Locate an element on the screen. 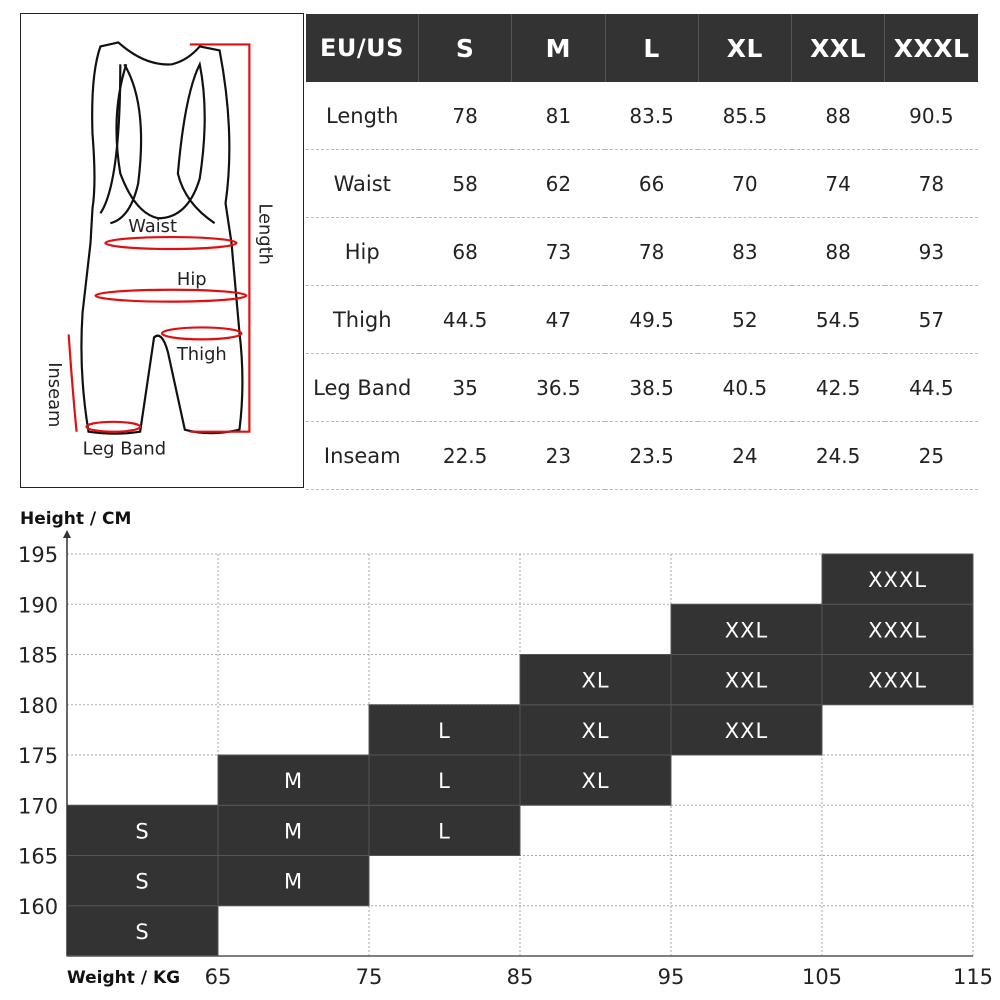 The width and height of the screenshot is (1000, 1000). row-label: Hip is located at coordinates (362, 251).